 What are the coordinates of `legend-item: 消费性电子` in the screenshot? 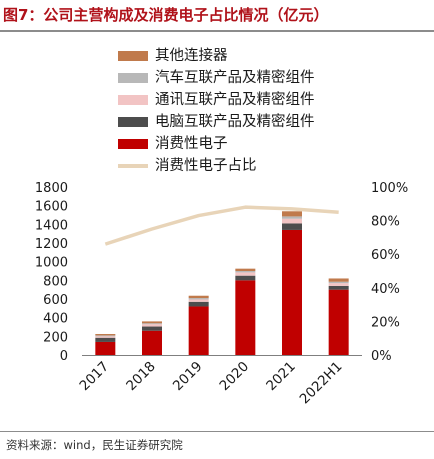 It's located at (268, 144).